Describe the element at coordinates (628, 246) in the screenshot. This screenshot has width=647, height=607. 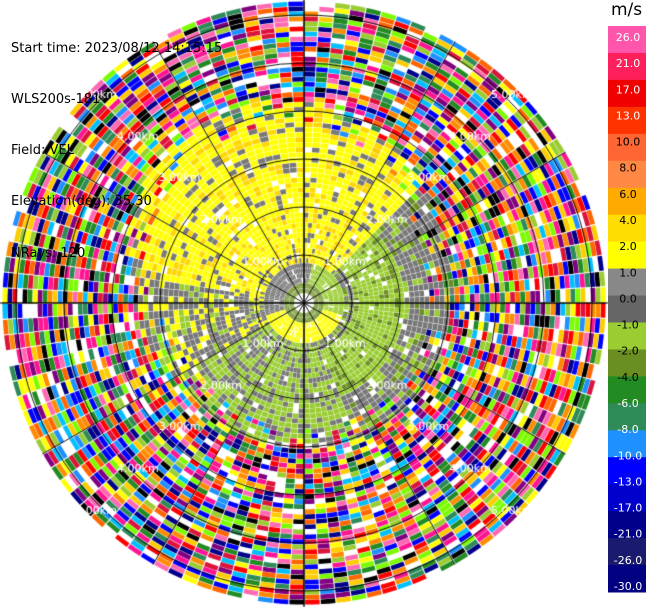
I see `colorbar-tick-label: 2.0` at that location.